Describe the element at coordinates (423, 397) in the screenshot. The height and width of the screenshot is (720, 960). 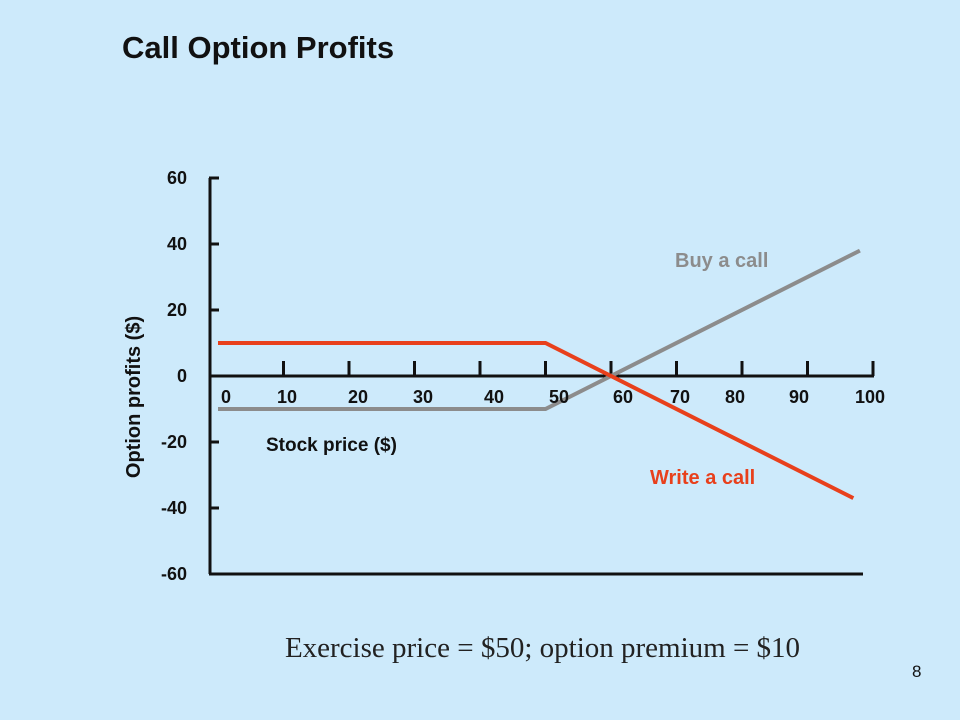
I see `x-tick-label: 30` at that location.